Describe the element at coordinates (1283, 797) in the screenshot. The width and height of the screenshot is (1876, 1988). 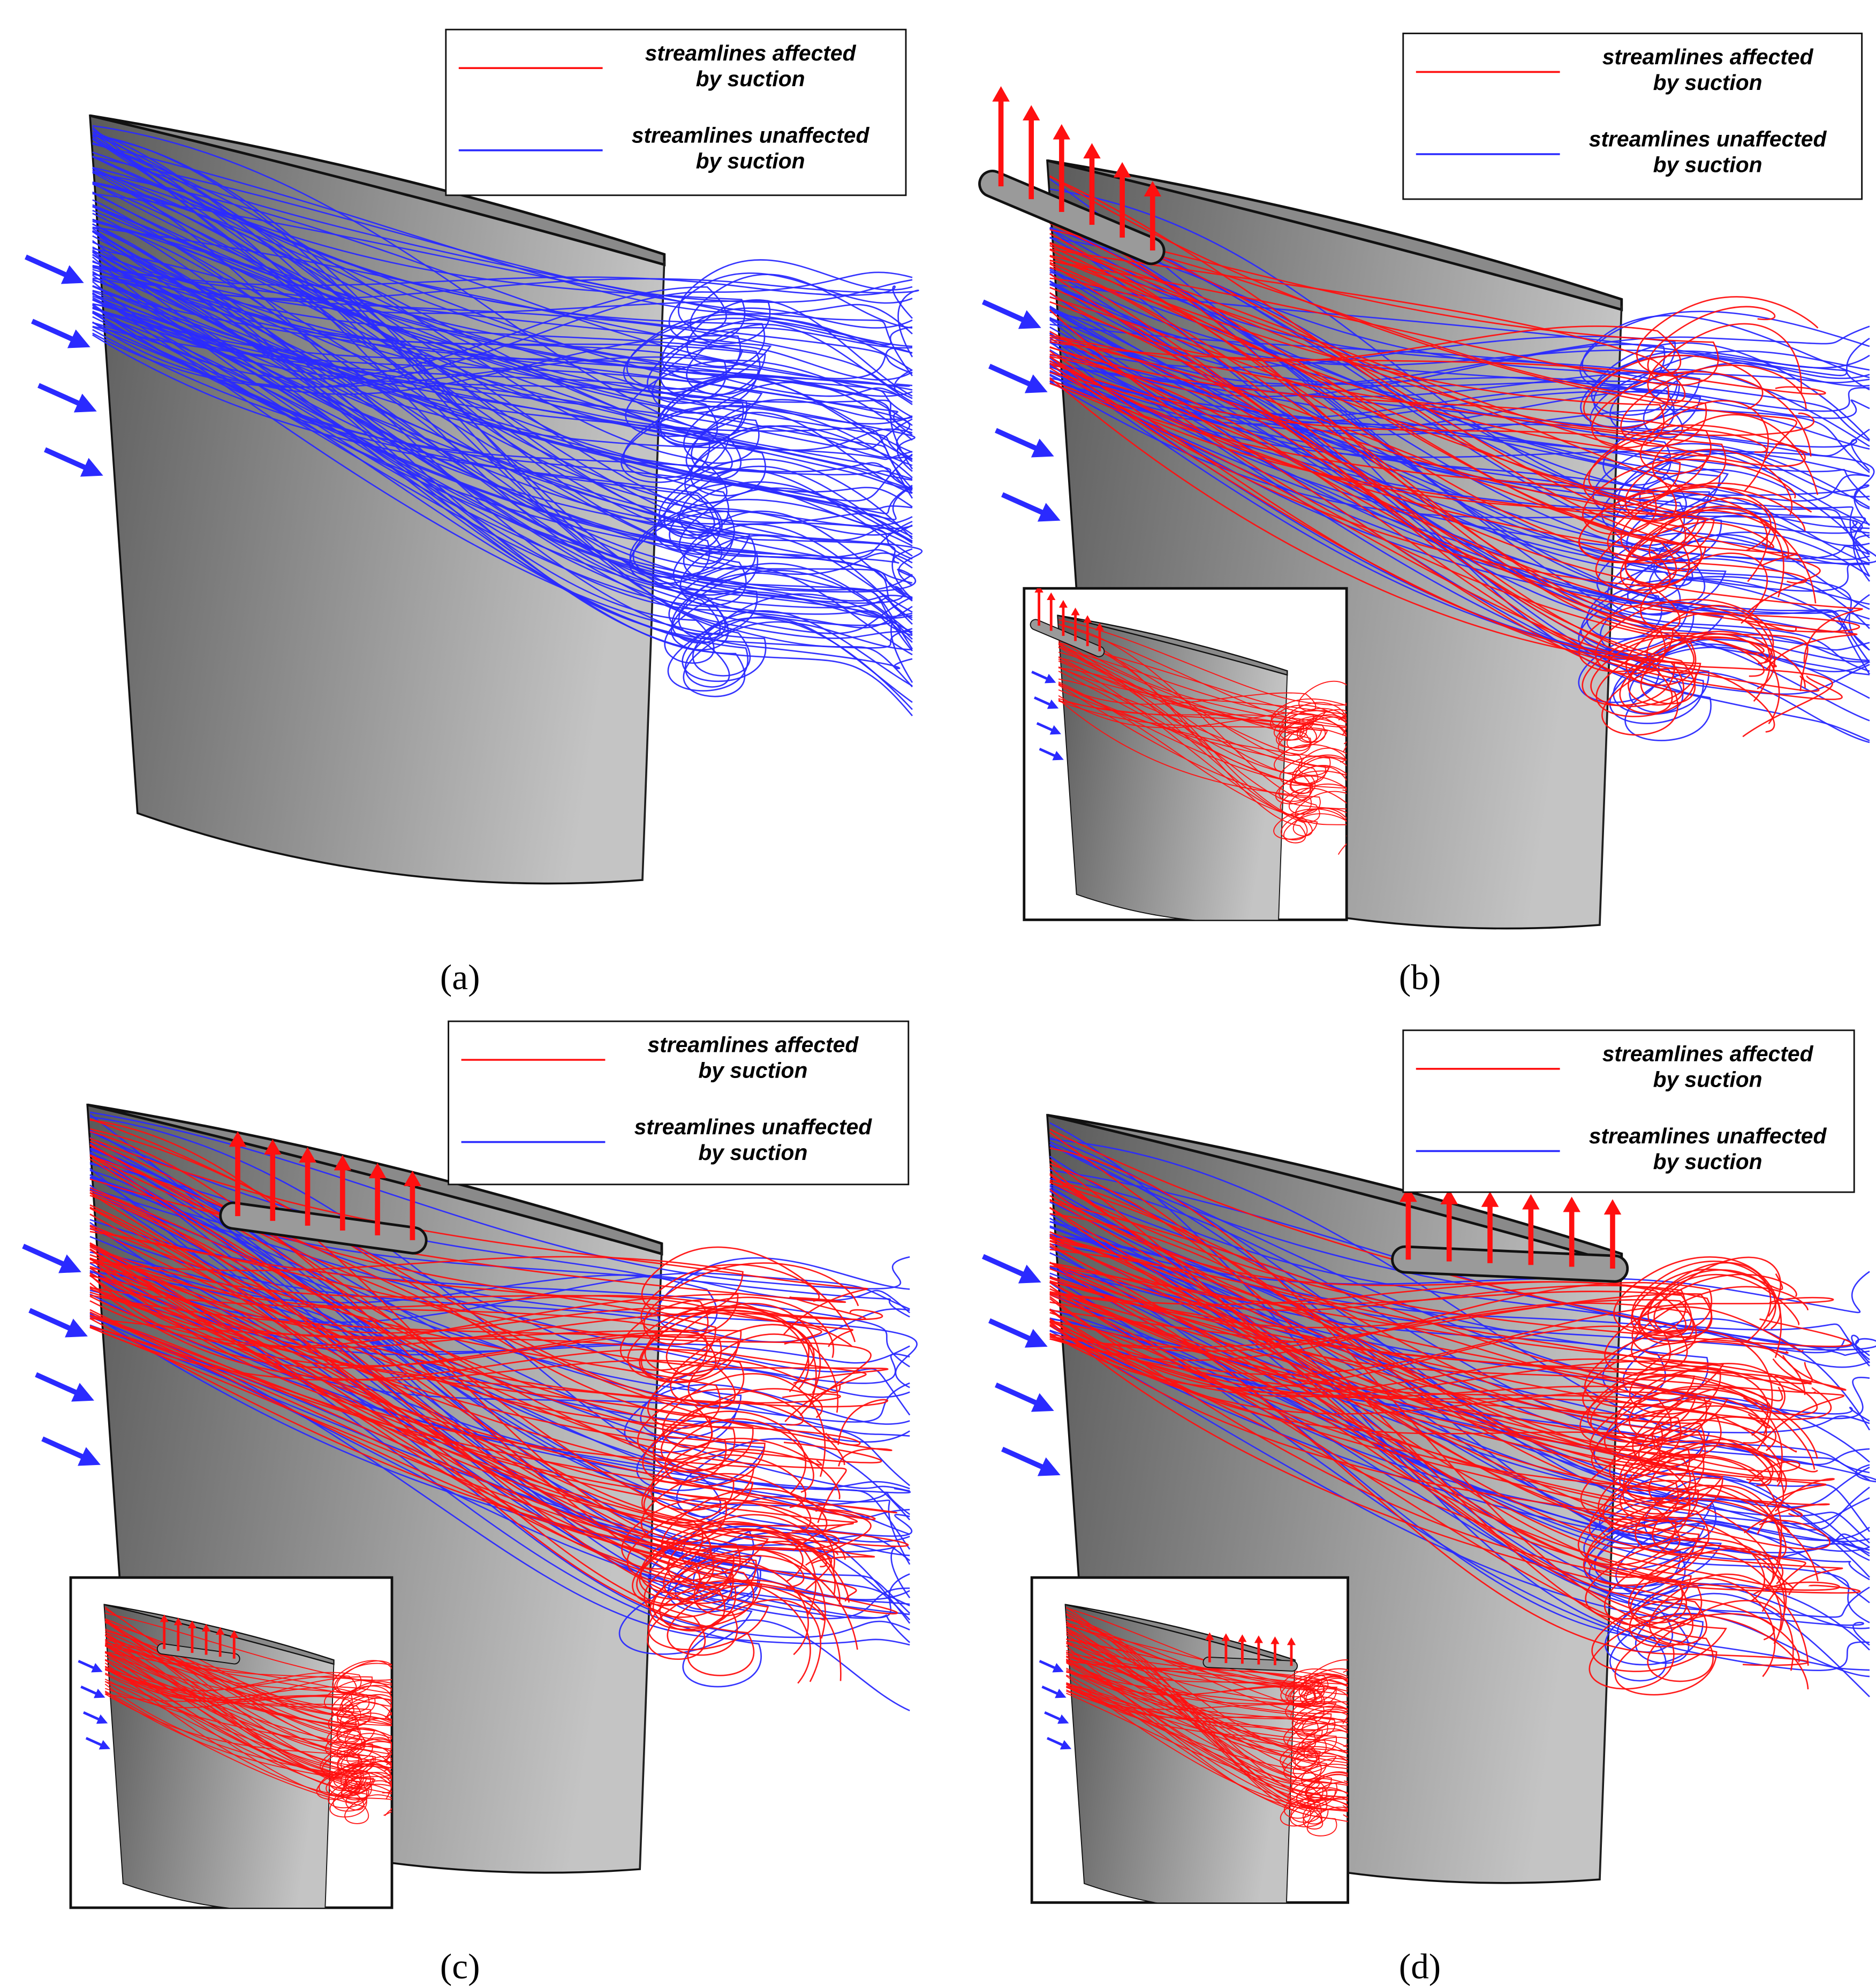
I see `trailing-edge` at that location.